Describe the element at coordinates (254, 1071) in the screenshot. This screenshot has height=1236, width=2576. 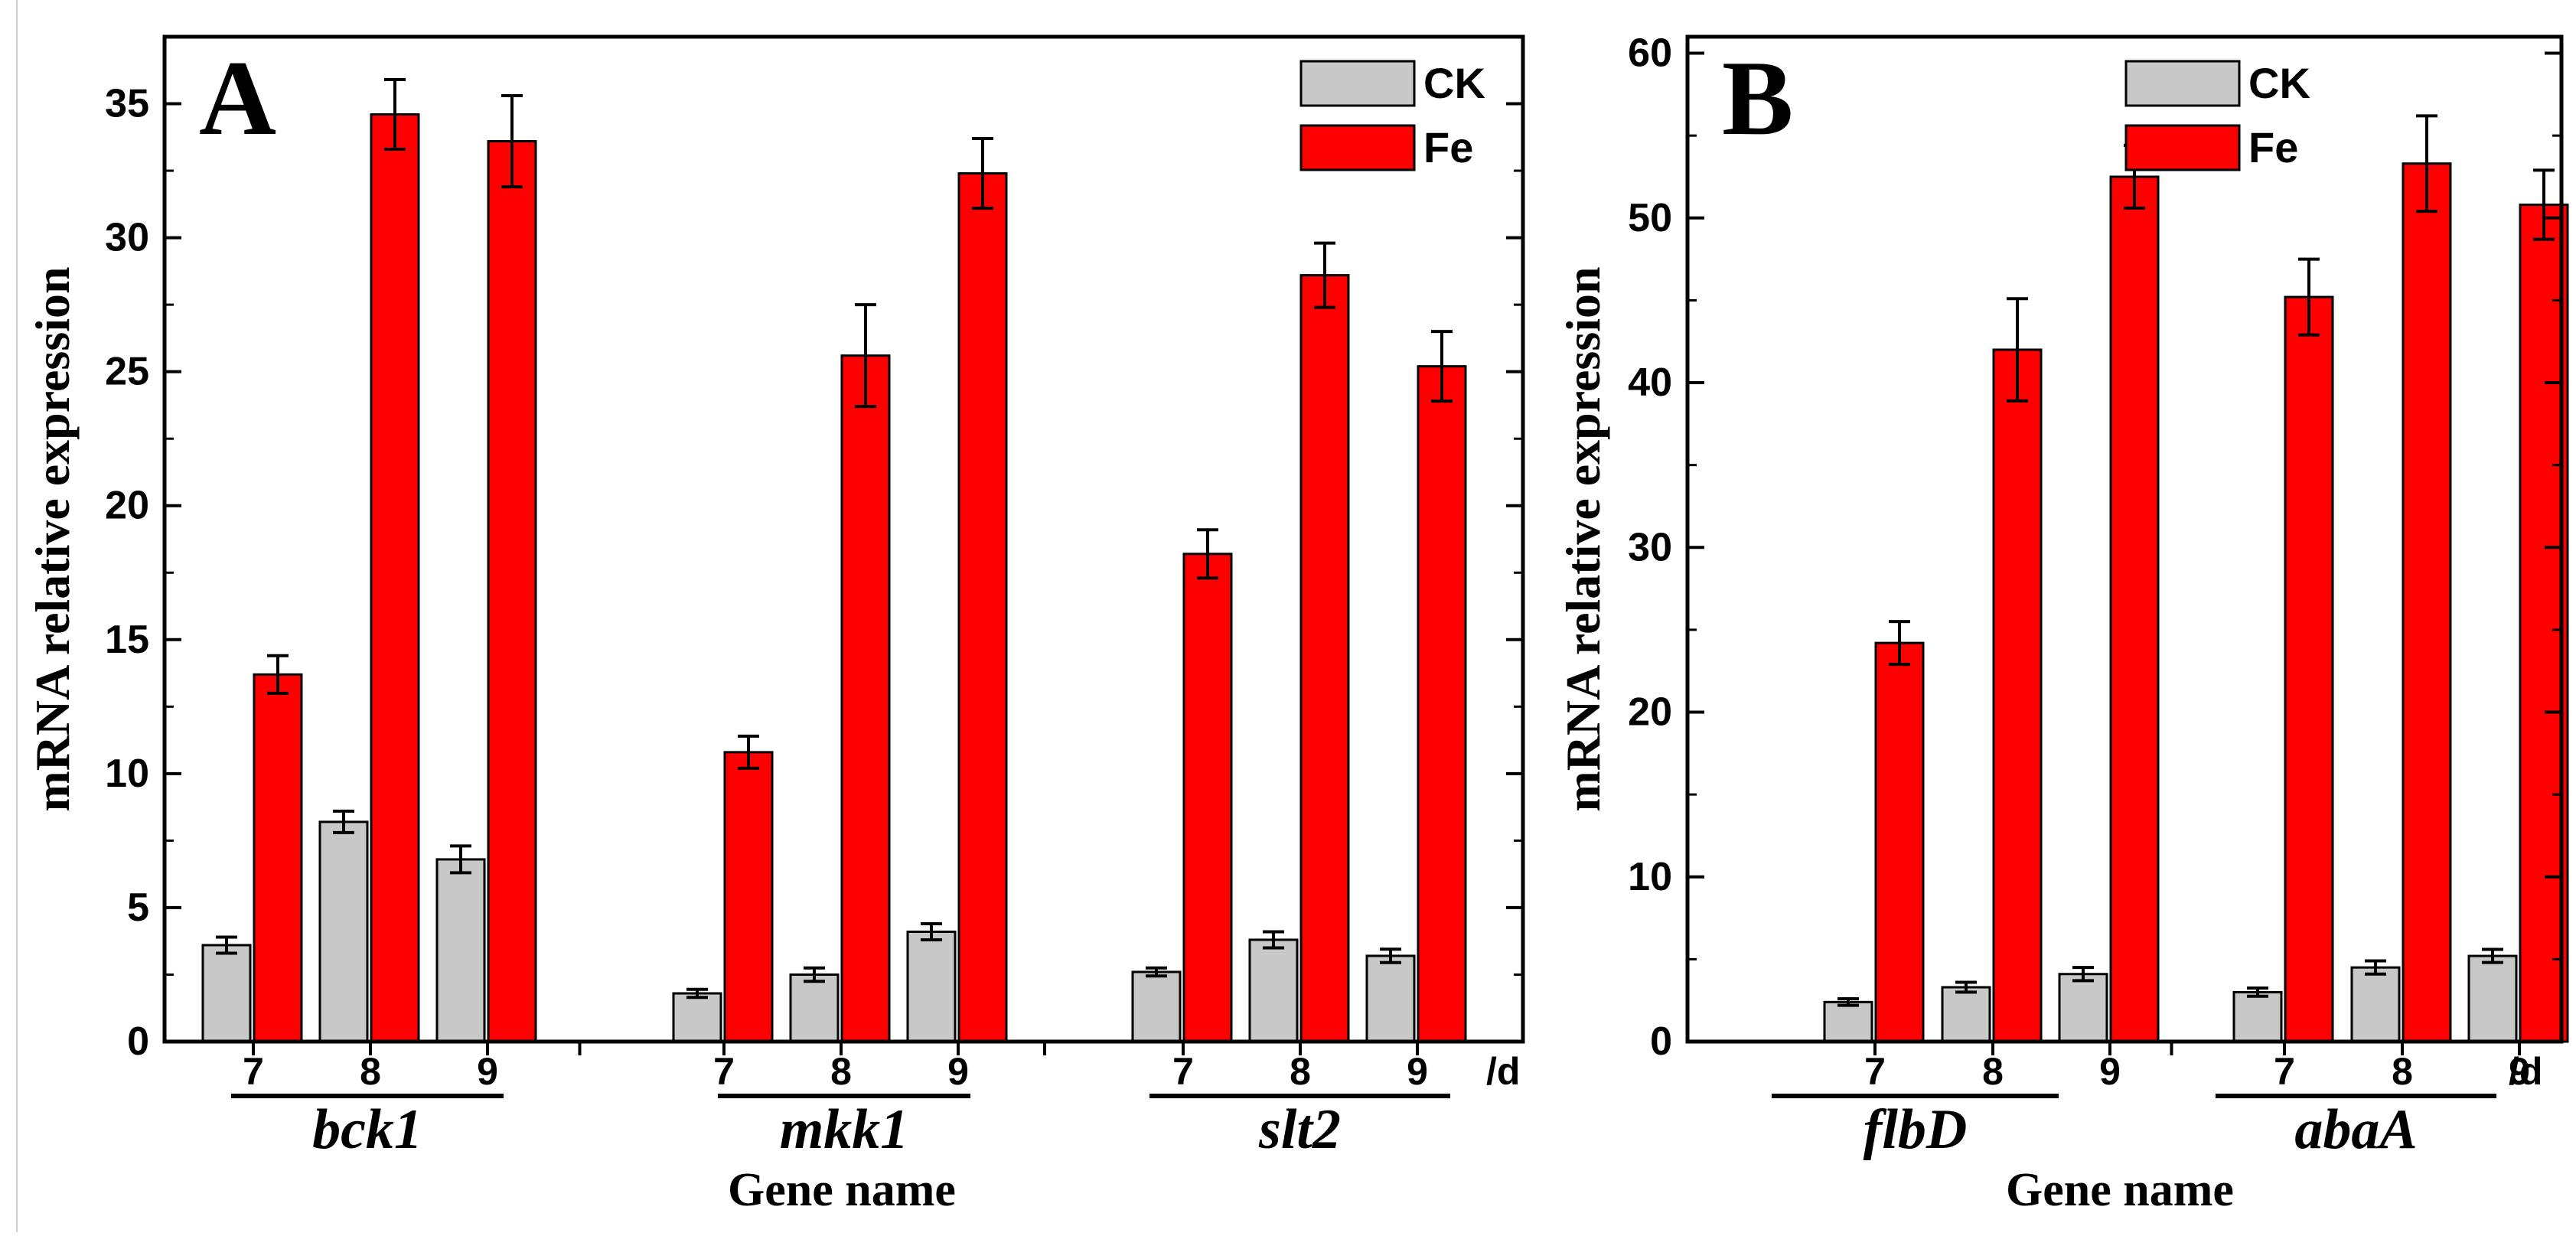
I see `day-label-bck1-7: 7` at that location.